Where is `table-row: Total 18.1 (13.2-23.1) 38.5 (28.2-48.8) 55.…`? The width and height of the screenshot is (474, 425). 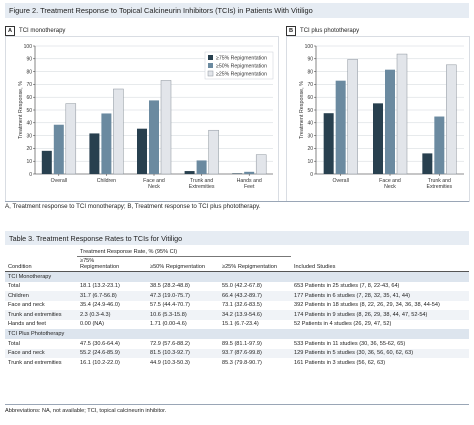
table-row: Total 18.1 (13.2-23.1) 38.5 (28.2-48.8) 55.… is located at coordinates (237, 287).